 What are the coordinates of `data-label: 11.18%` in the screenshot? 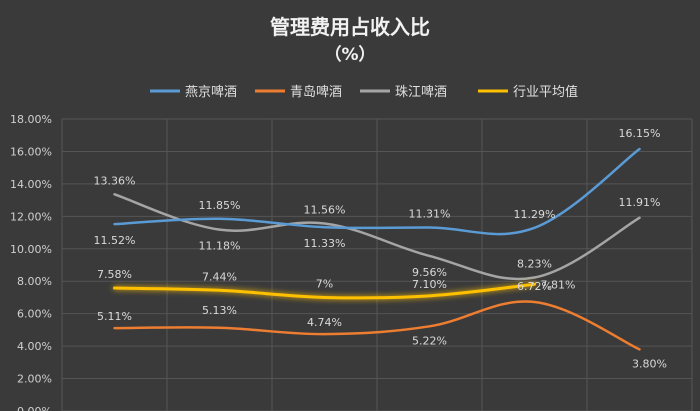 It's located at (220, 246).